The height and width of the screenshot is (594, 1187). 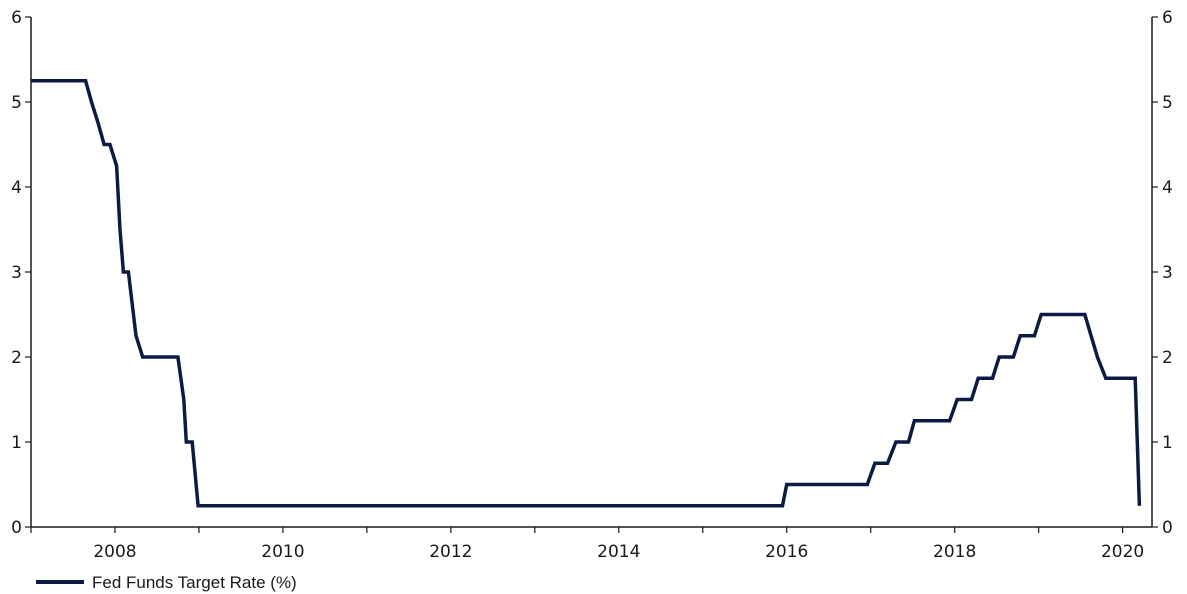 I want to click on y-tick-label-left: 0, so click(x=16, y=528).